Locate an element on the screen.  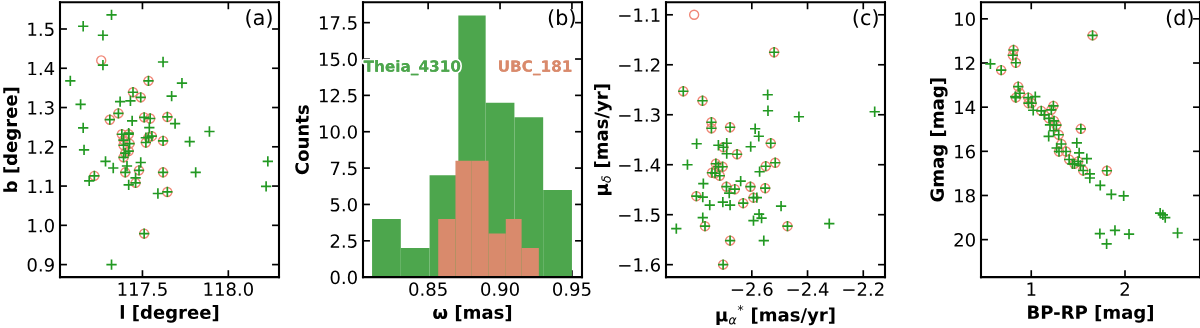
y-tick-label: 17.5 is located at coordinates (338, 23).